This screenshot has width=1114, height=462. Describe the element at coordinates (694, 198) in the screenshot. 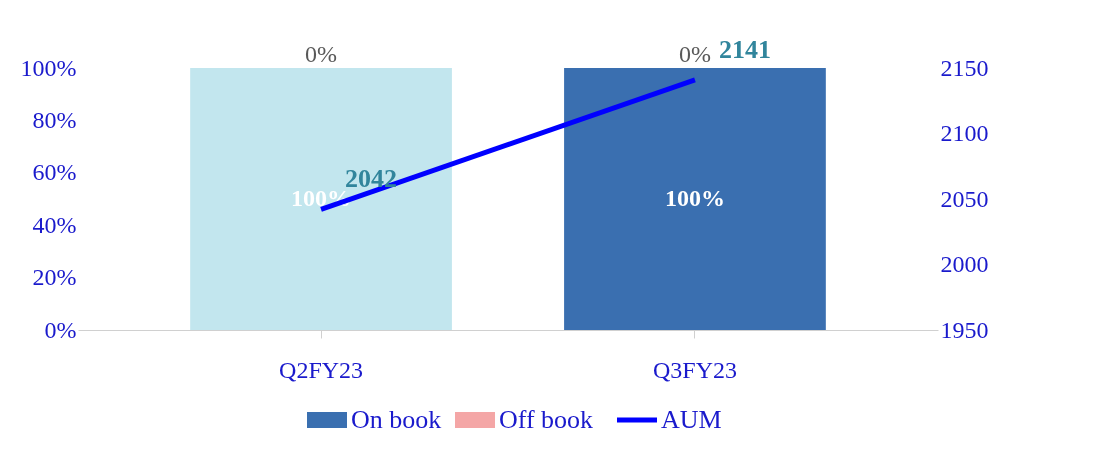

I see `data-label: 100%` at that location.